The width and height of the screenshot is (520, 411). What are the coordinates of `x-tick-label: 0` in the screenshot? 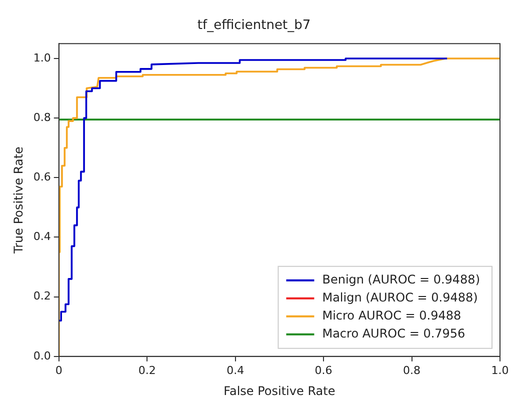 It's located at (58, 370).